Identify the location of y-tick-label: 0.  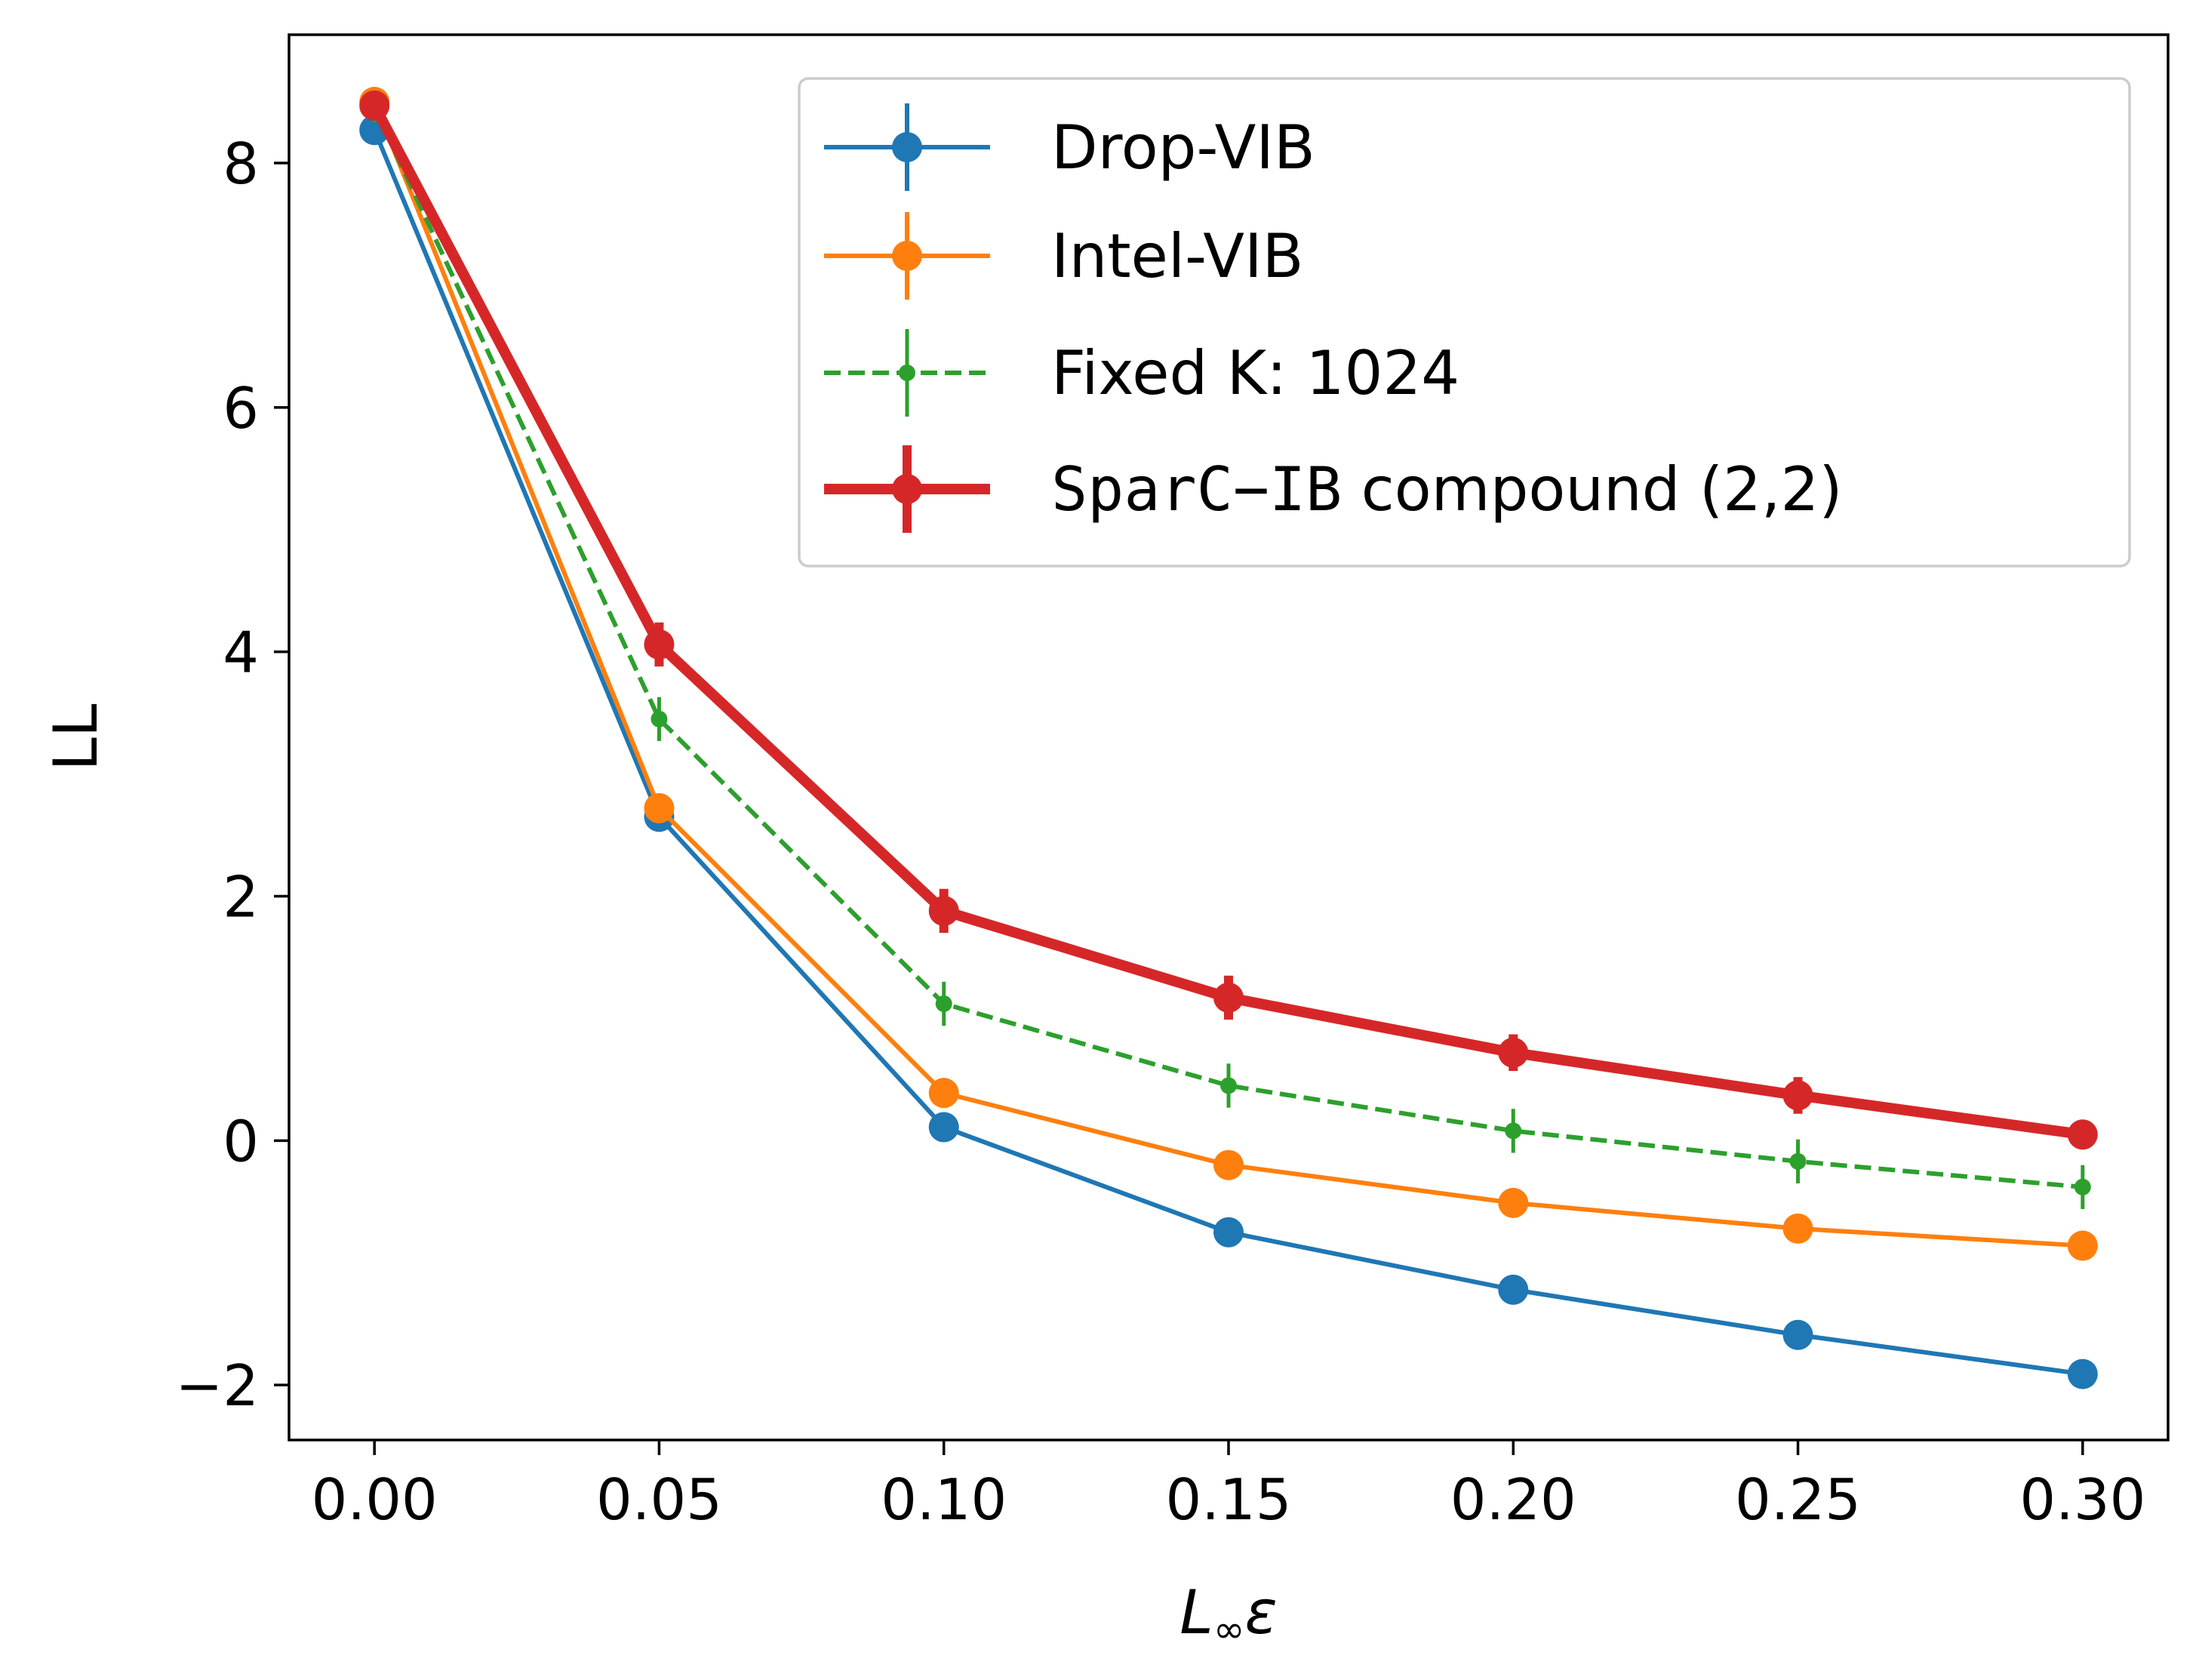
(241, 1141).